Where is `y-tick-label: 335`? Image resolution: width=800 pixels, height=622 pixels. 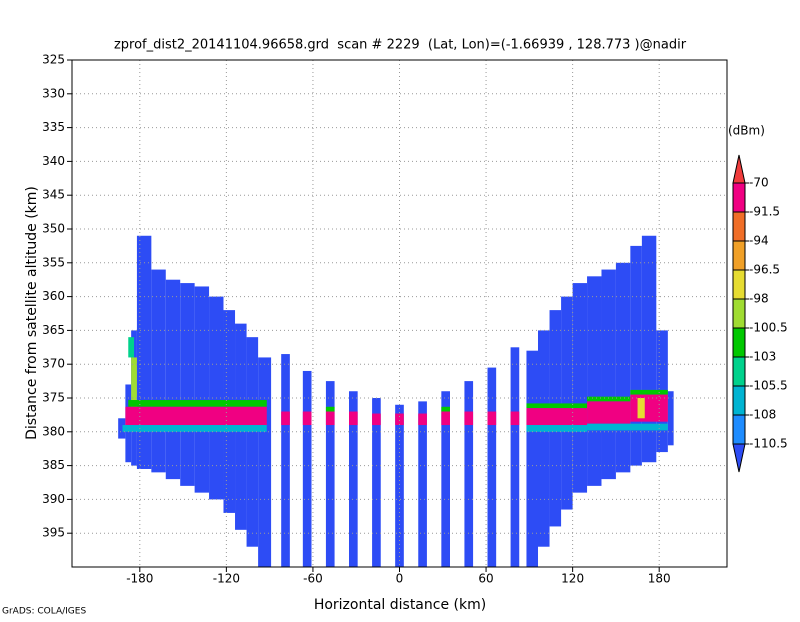
y-tick-label: 335 is located at coordinates (53, 127).